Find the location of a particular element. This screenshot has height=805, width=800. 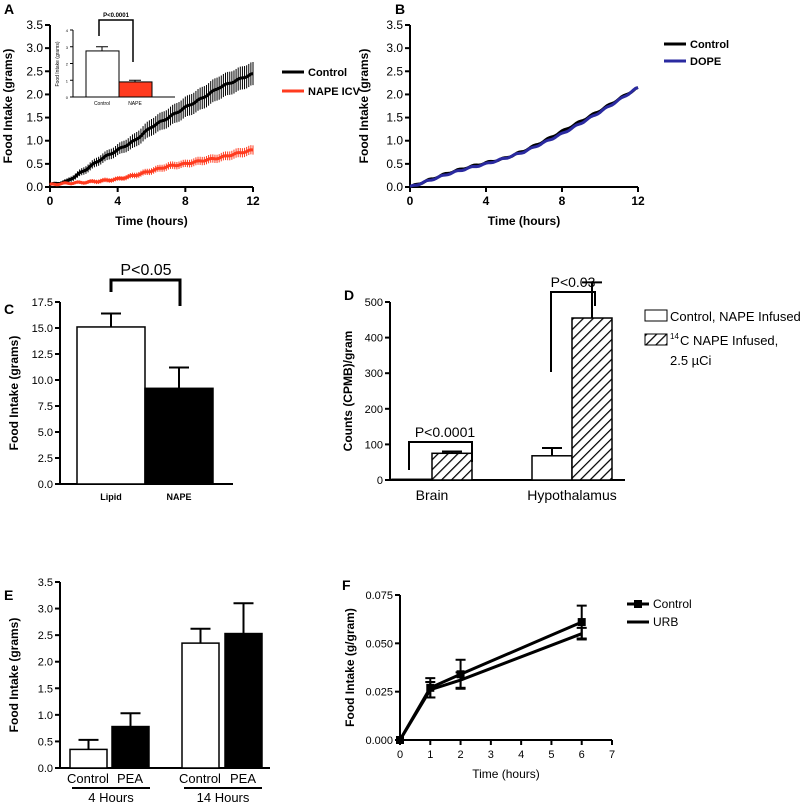

series-line-urb is located at coordinates (490, 686).